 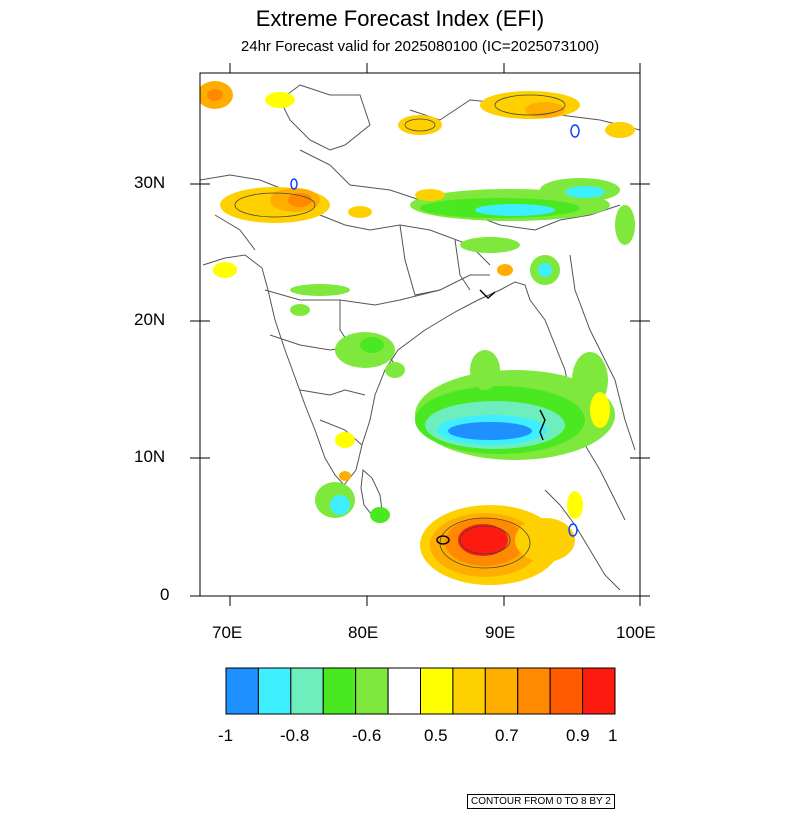 I want to click on lat-label-10n: 10N, so click(x=150, y=456).